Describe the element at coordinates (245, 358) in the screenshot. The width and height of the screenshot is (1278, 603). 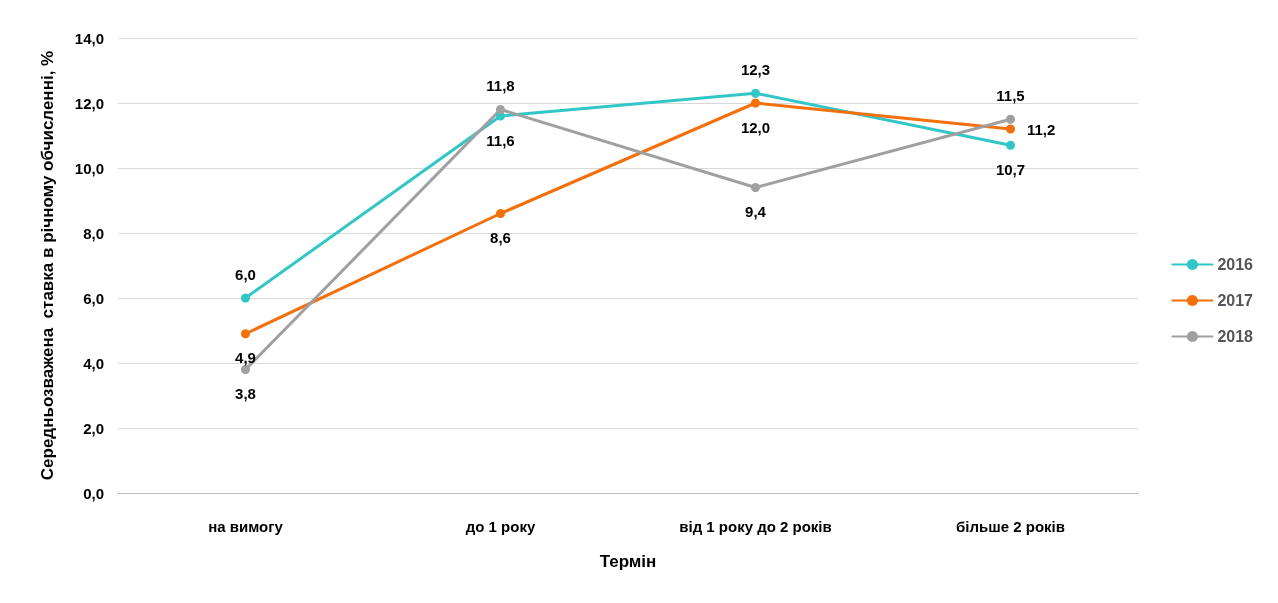
I see `data-label: 4,9` at that location.